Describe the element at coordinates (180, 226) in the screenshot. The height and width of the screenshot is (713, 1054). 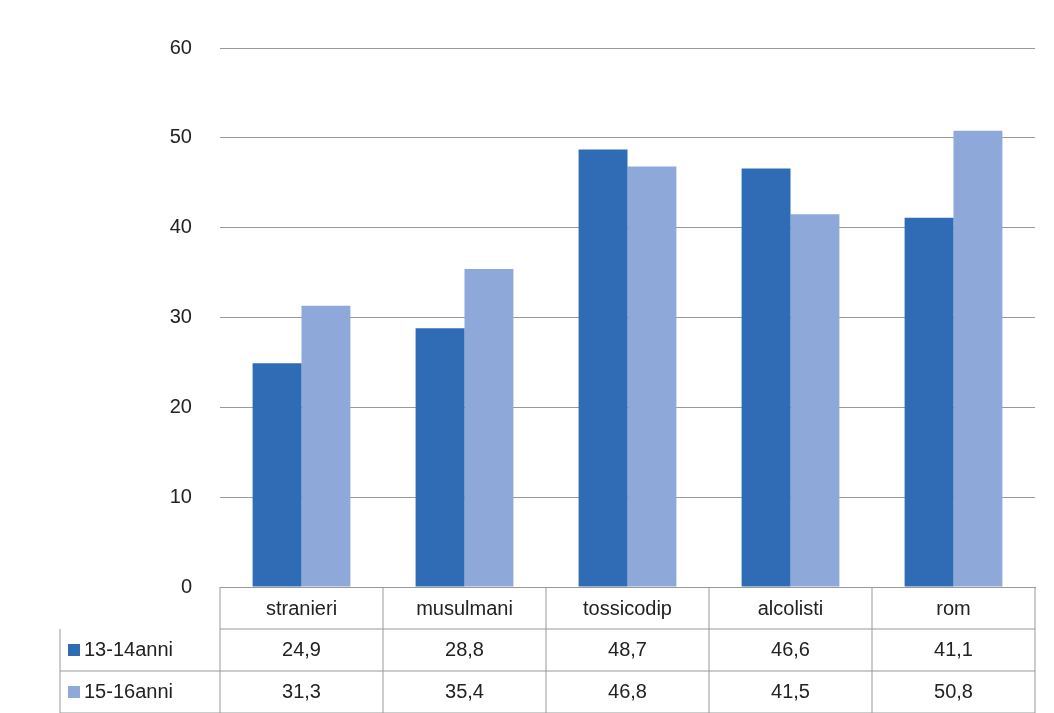
I see `y-tick-label: 40` at that location.